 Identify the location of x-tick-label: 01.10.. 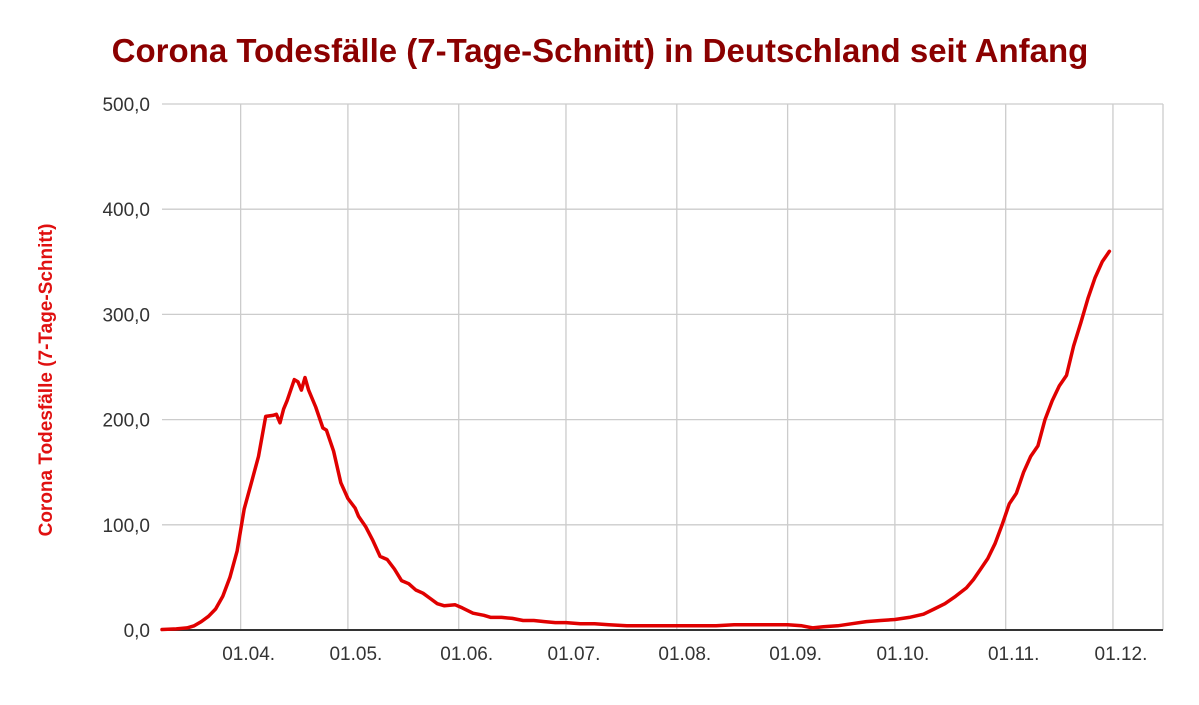
(902, 654).